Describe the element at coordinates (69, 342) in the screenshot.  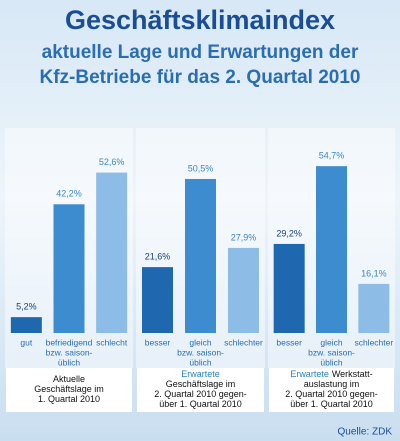
I see `x-tick-label: befriedigend` at that location.